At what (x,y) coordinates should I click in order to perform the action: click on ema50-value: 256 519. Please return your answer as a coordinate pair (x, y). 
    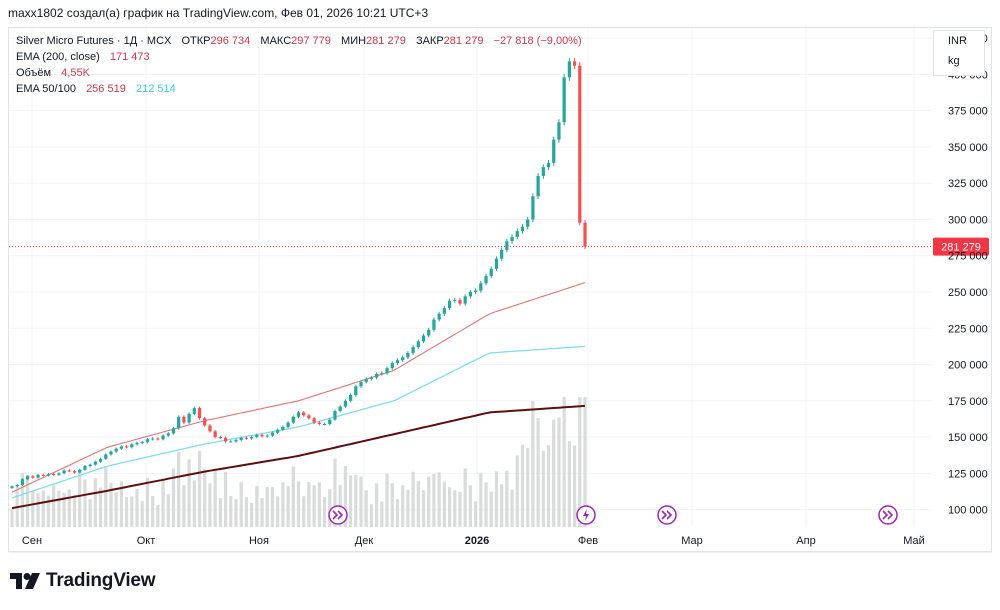
    Looking at the image, I should click on (106, 89).